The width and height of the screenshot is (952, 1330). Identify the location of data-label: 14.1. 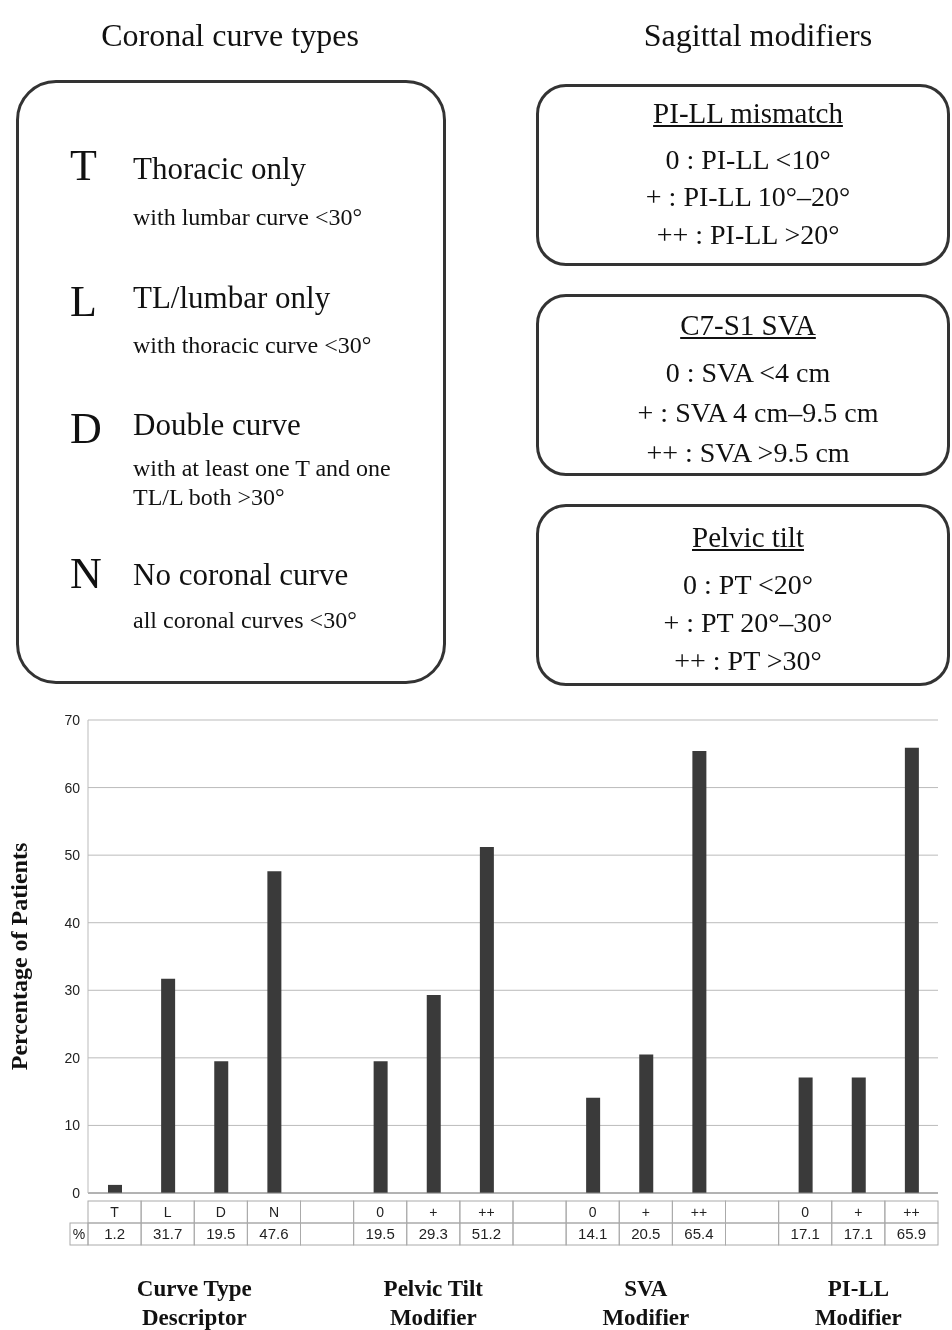
(593, 1233).